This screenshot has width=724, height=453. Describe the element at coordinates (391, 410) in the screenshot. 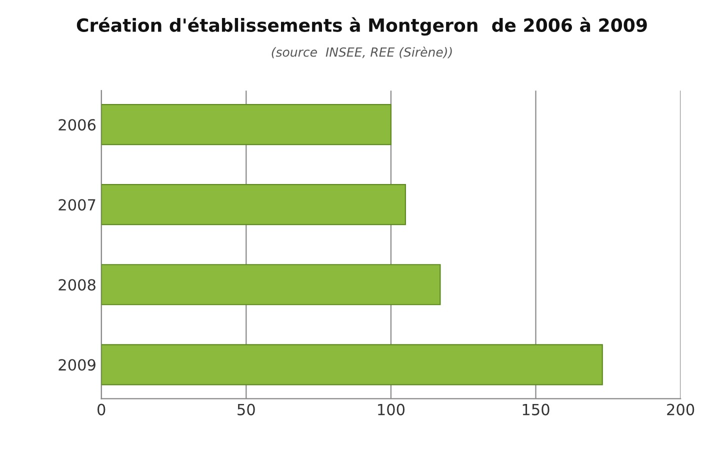

I see `x-tick-label: 100` at that location.